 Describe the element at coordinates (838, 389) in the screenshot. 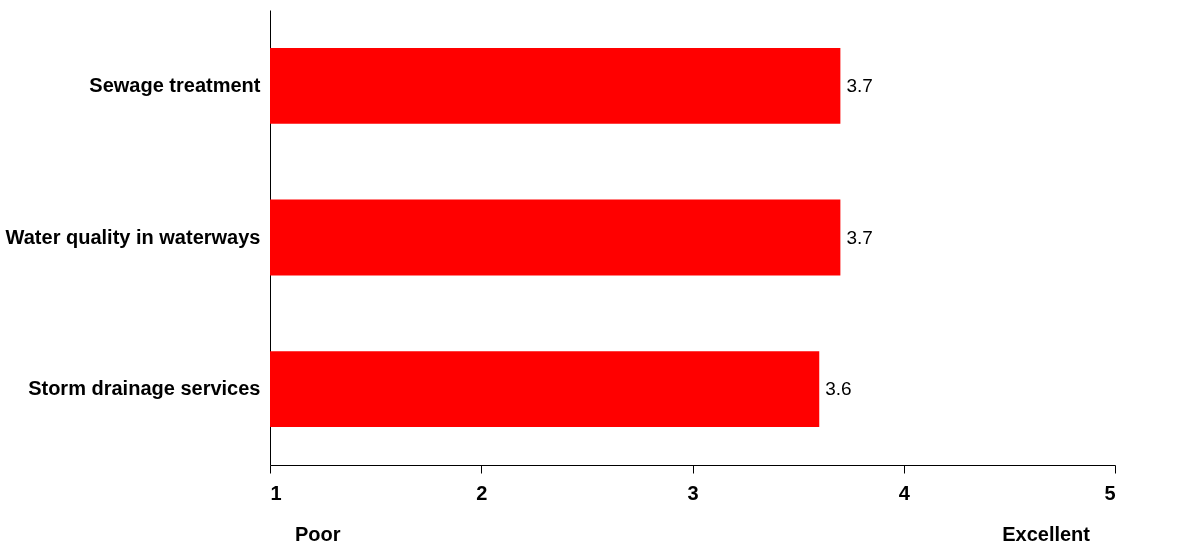

I see `data-label: 3.6` at that location.